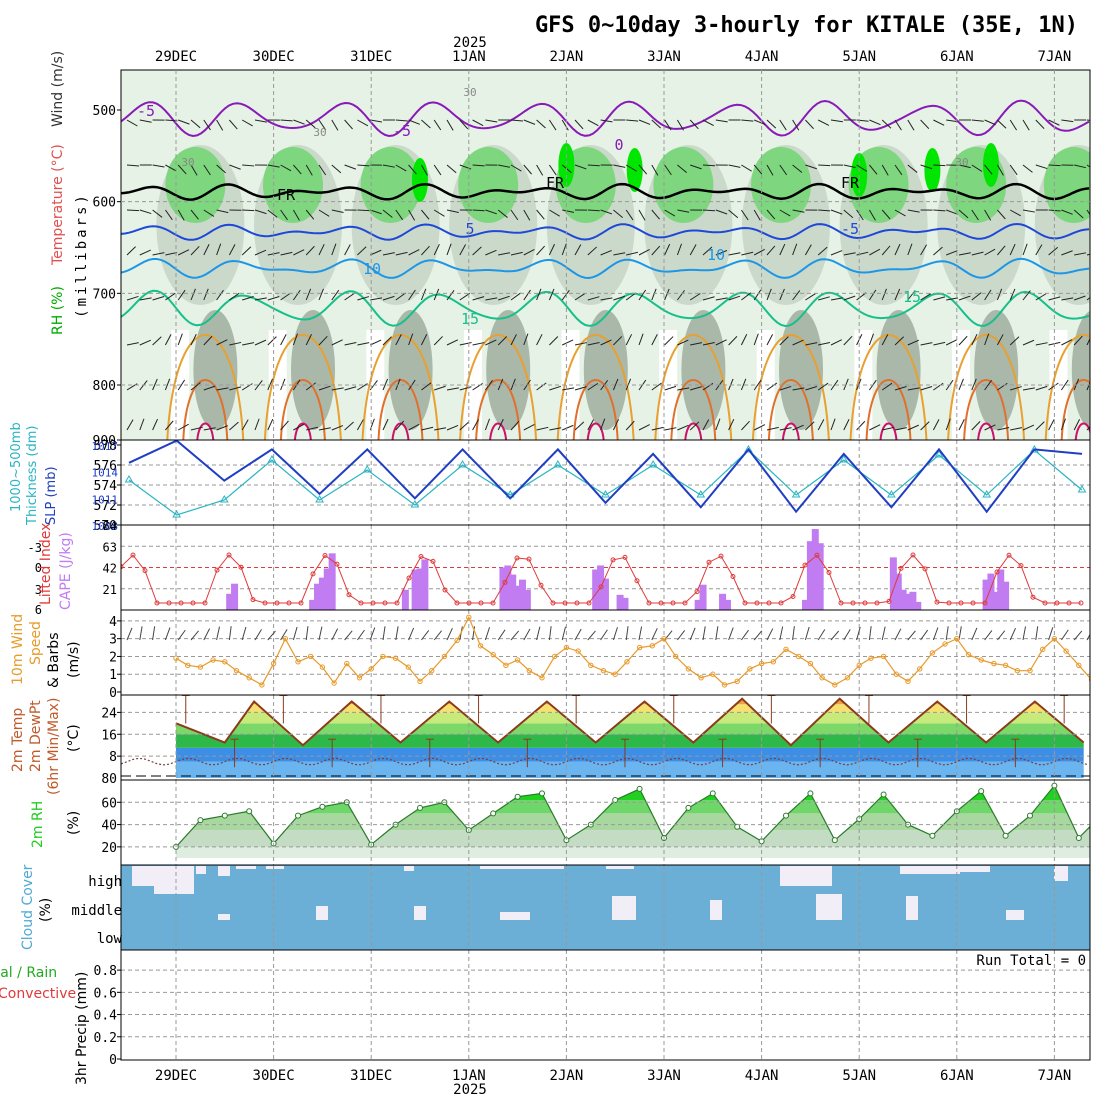 The width and height of the screenshot is (1100, 1100). What do you see at coordinates (508, 370) in the screenshot?
I see `rh-blob-low` at bounding box center [508, 370].